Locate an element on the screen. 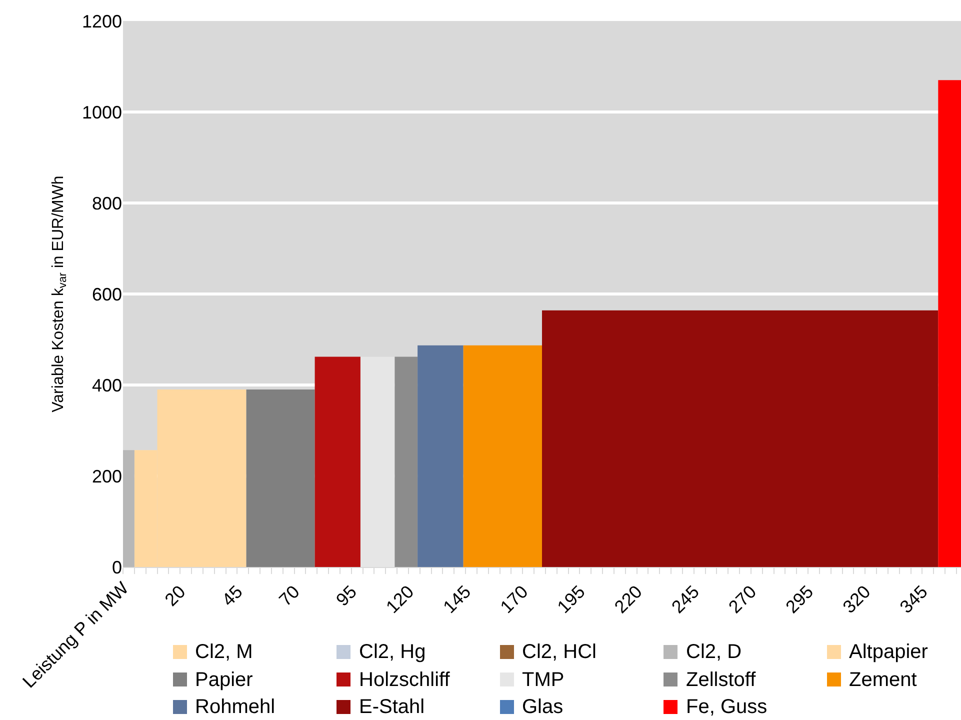  y-tick-label: 400 is located at coordinates (107, 385).